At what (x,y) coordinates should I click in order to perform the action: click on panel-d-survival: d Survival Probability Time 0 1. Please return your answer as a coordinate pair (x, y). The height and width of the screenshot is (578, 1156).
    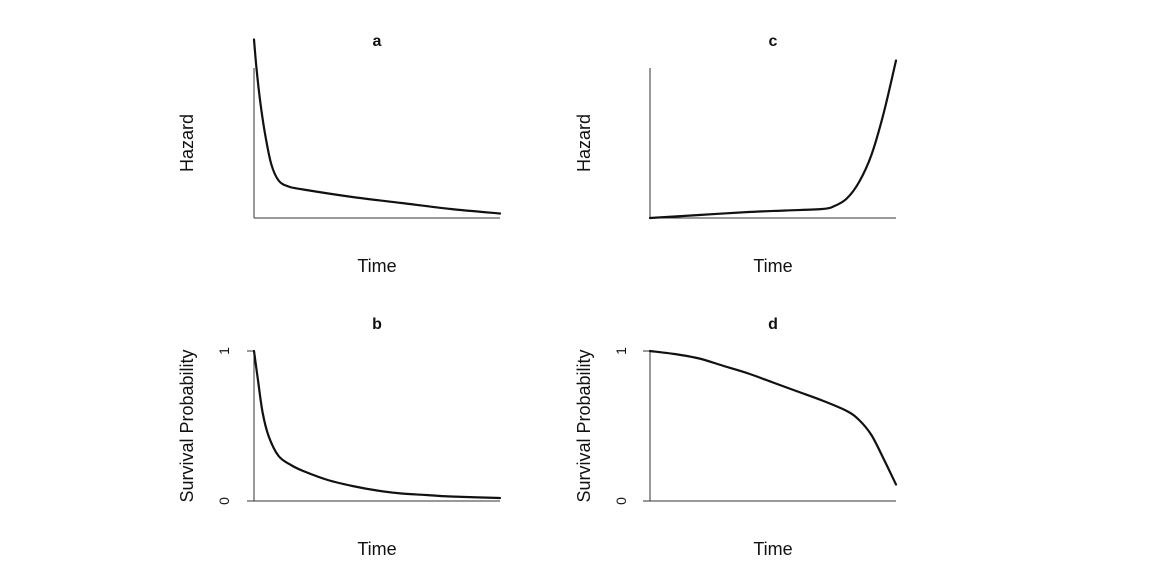
    Looking at the image, I should click on (736, 437).